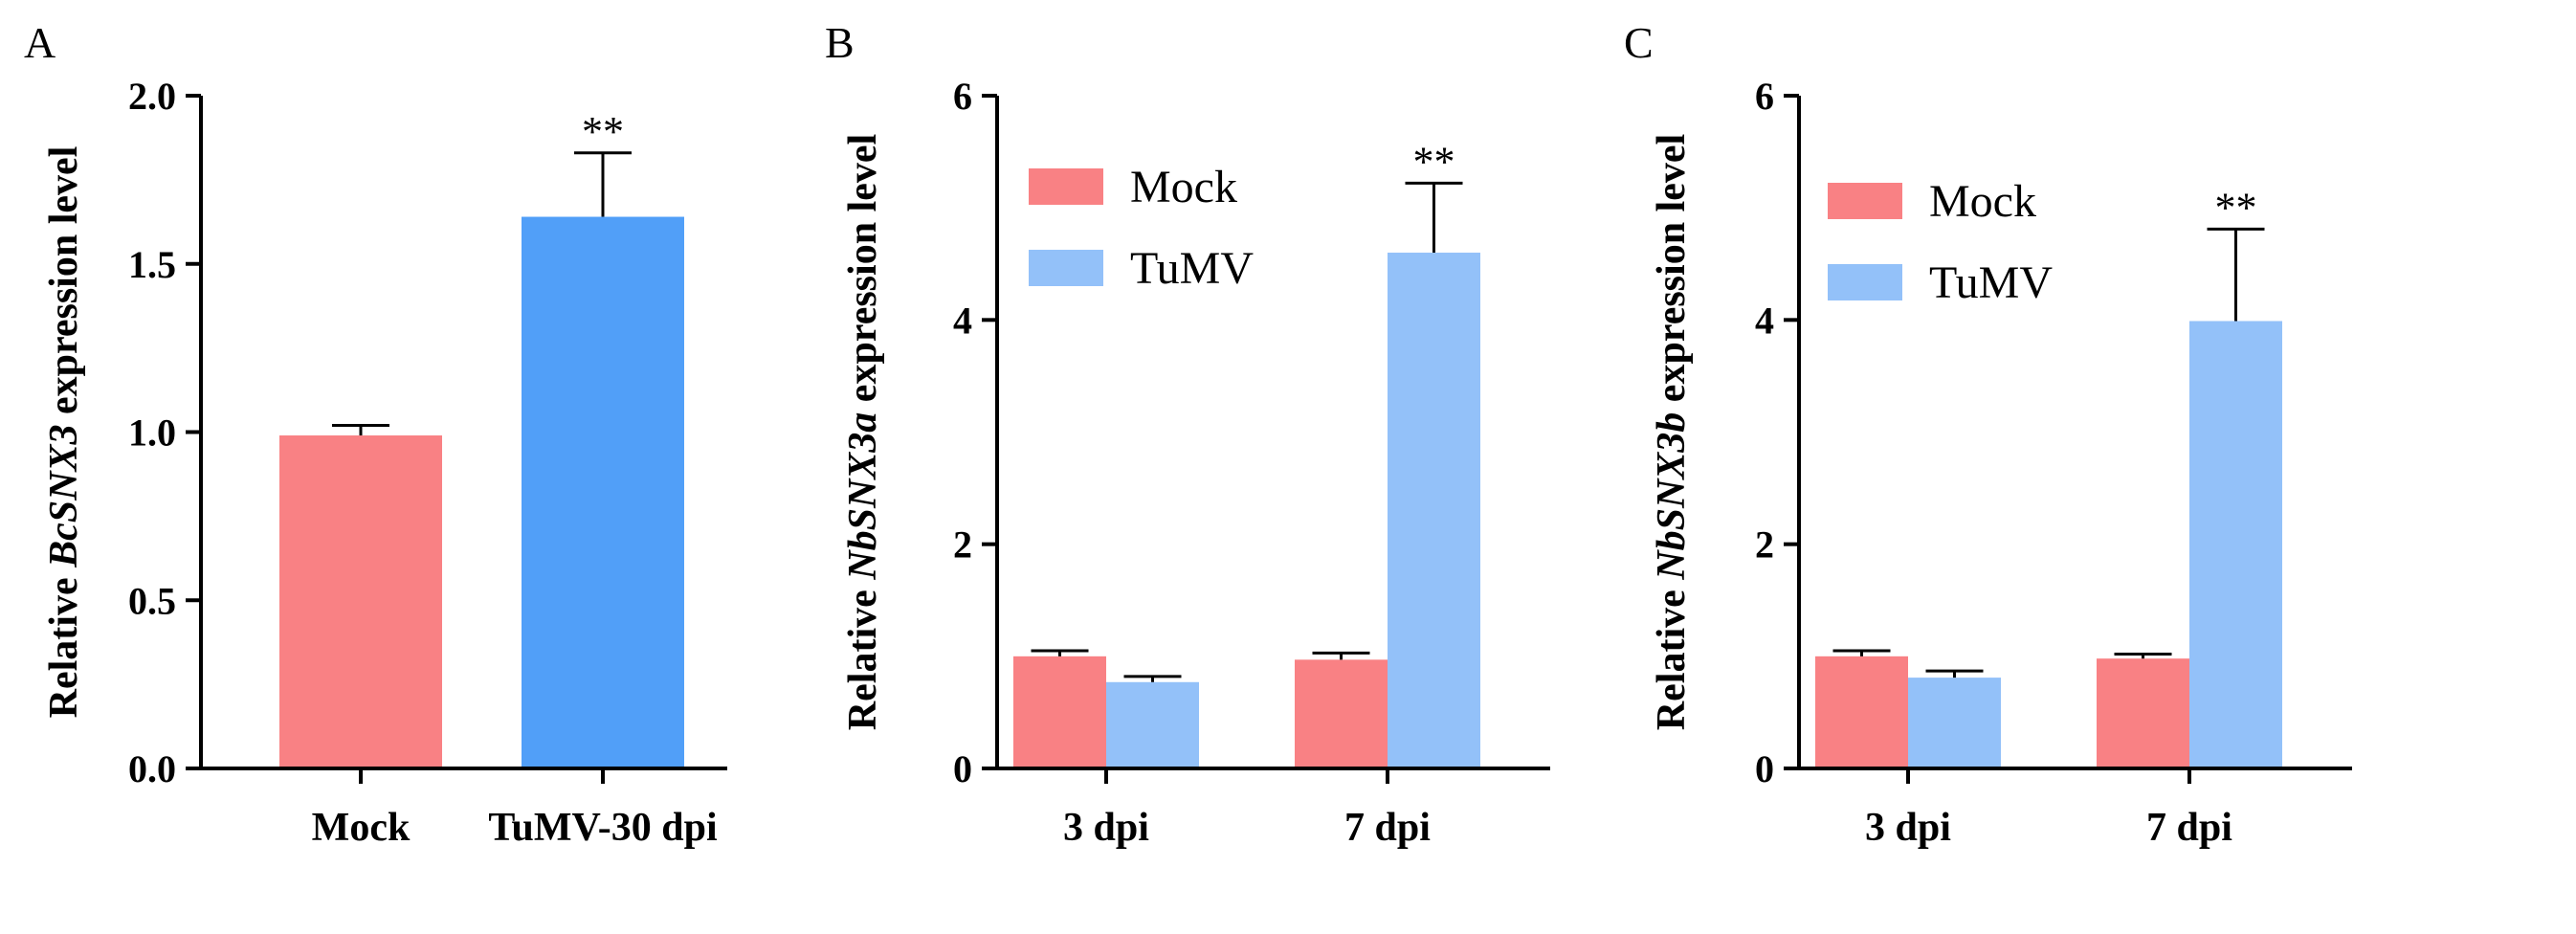 The image size is (2576, 934). Describe the element at coordinates (360, 601) in the screenshot. I see `bar-mock` at that location.